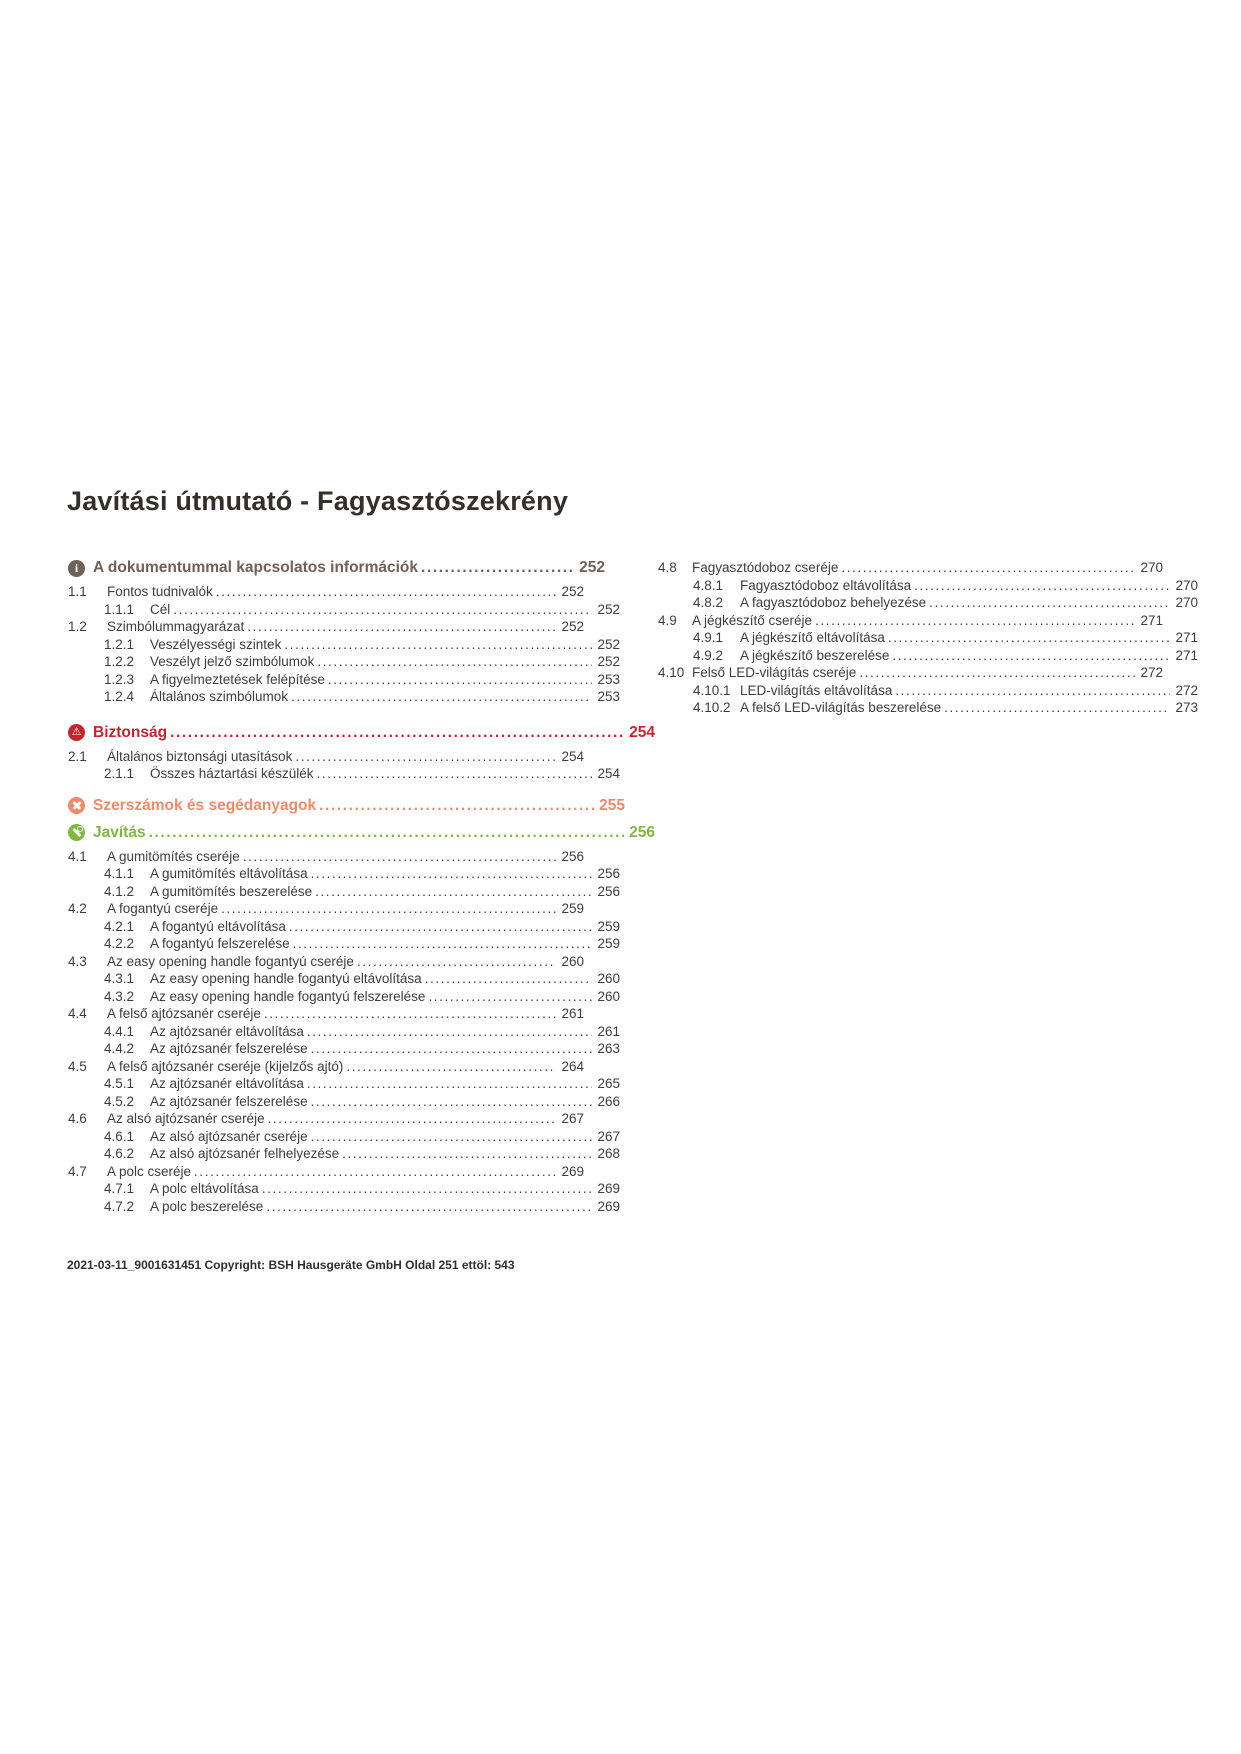  Describe the element at coordinates (344, 697) in the screenshot. I see `toc-entry: 1.2.4 Általános szimbólumok 253` at that location.